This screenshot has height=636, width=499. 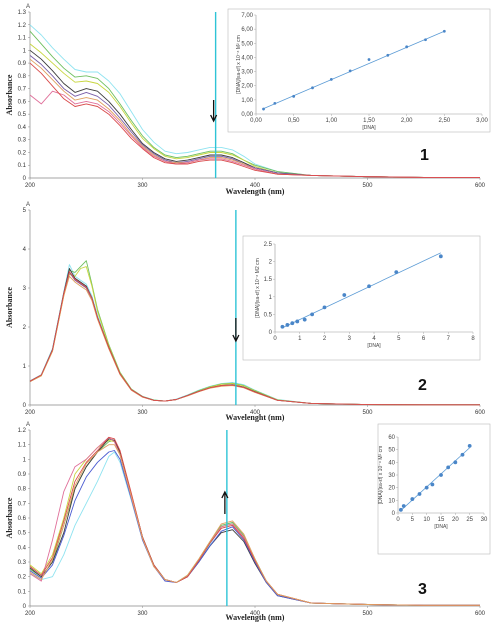 I want to click on inset-x-tick-label: 2, so click(x=325, y=339).